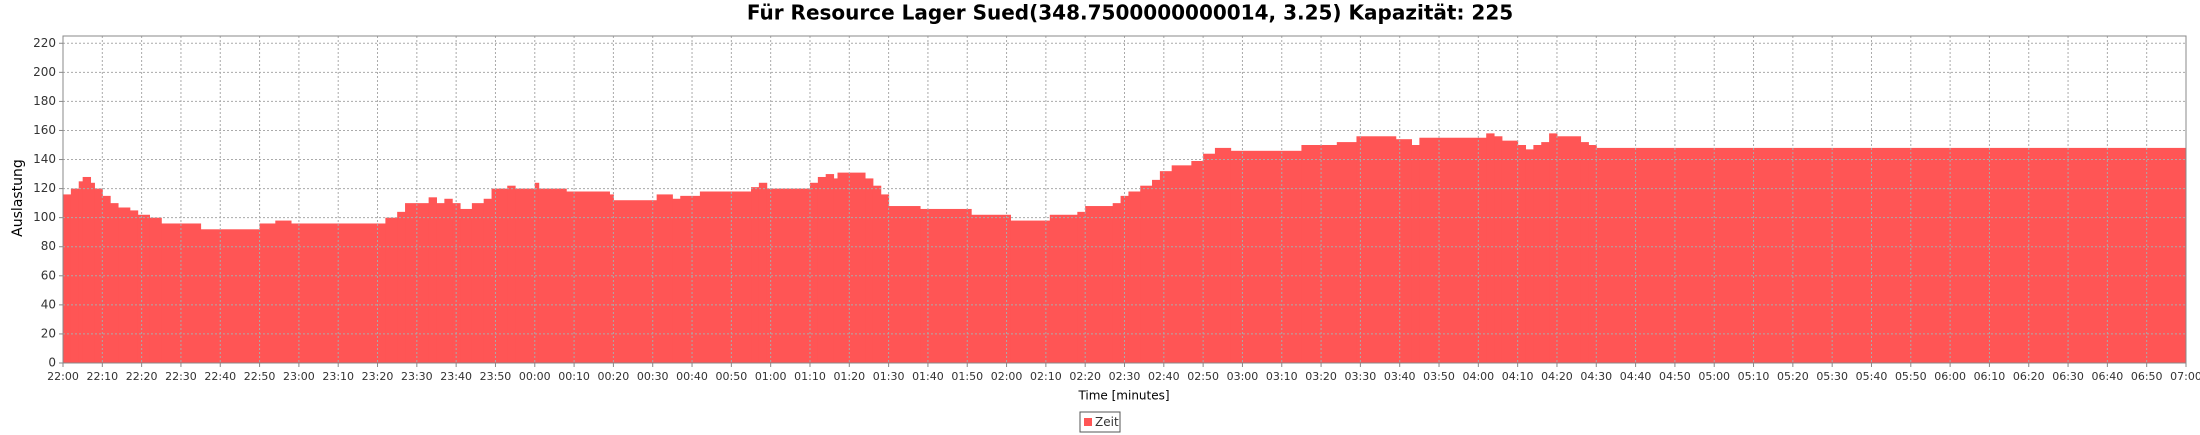 The width and height of the screenshot is (2200, 435). What do you see at coordinates (967, 376) in the screenshot?
I see `x-tick-label: 01:50` at bounding box center [967, 376].